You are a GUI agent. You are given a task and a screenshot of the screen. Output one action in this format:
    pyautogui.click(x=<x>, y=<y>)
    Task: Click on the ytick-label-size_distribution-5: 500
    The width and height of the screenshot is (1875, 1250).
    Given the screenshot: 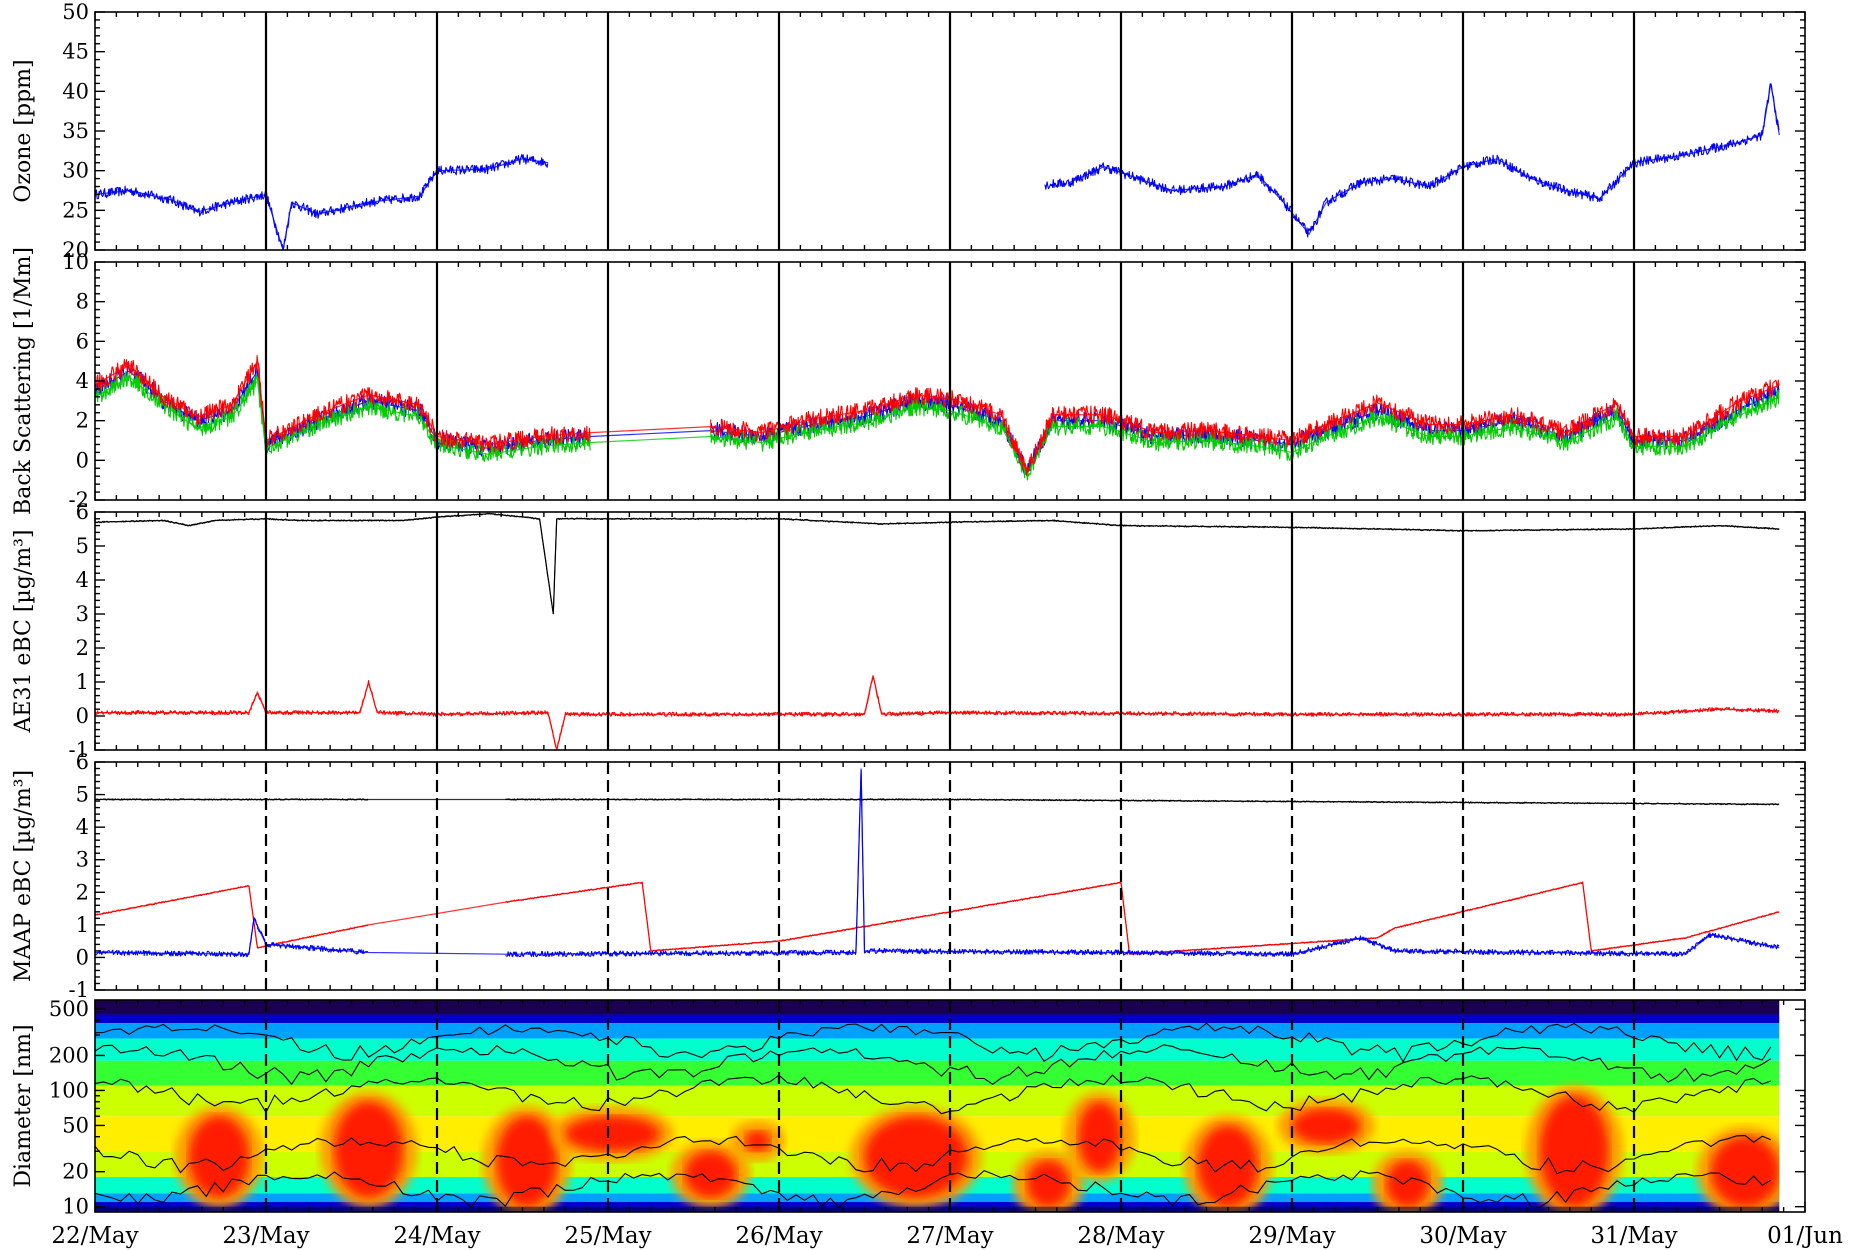 What is the action you would take?
    pyautogui.click(x=69, y=1009)
    